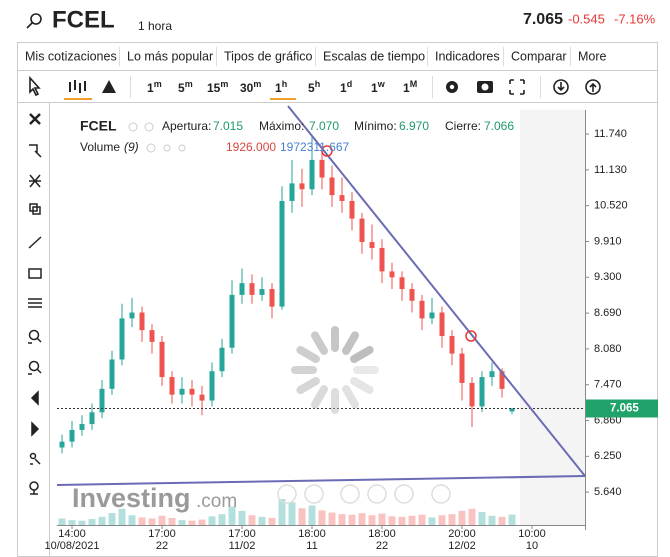  I want to click on fib-tool, so click(35, 303).